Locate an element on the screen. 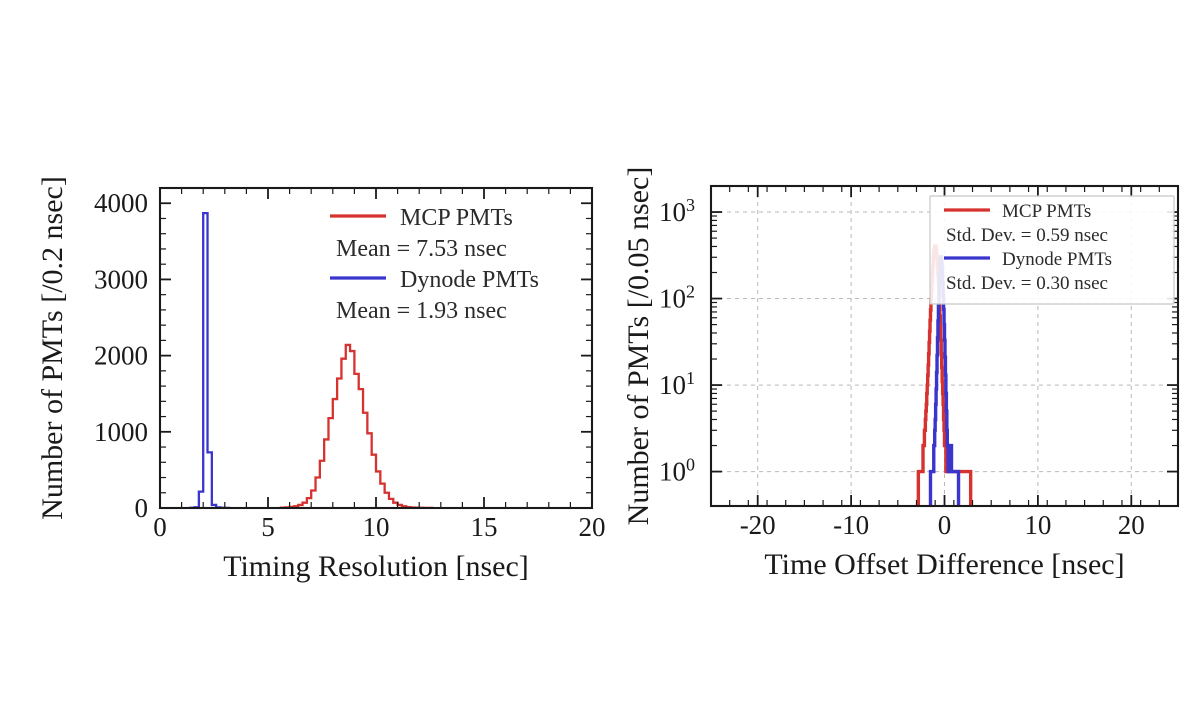  x-axis-title: Timing Resolution [nsec] is located at coordinates (376, 566).